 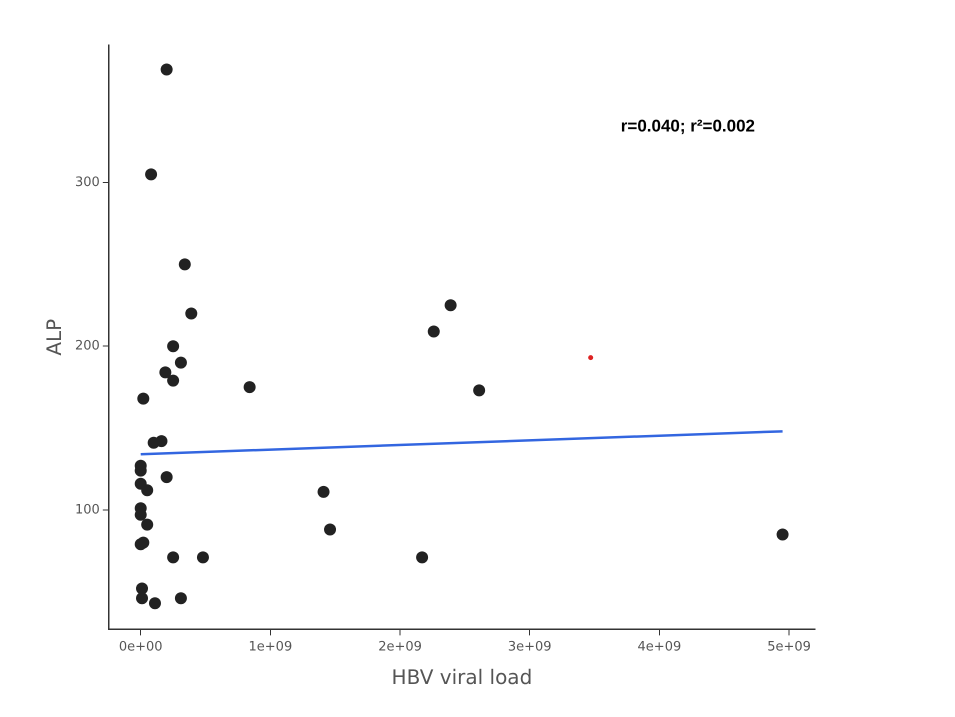 I want to click on x-tick-label: 5e+09, so click(x=789, y=647).